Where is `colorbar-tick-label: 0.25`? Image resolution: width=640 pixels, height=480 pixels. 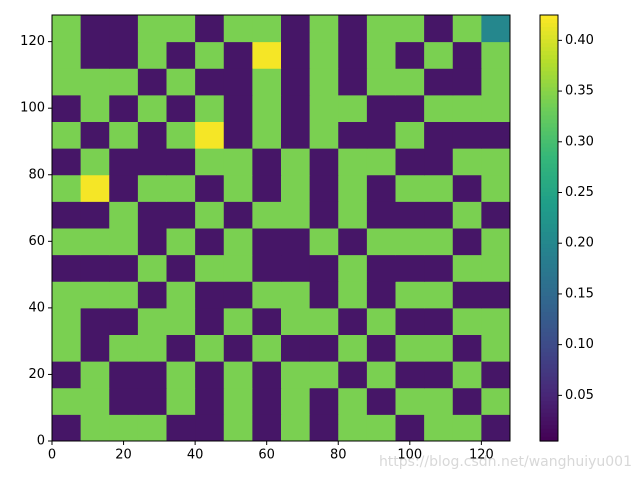
colorbar-tick-label: 0.25 is located at coordinates (579, 192).